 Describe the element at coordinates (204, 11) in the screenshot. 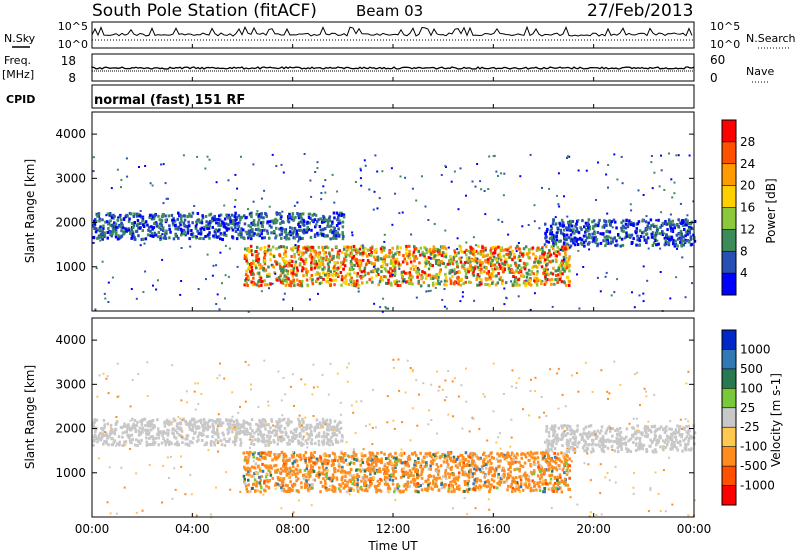

I see `station-title: South Pole Station (fitACF)` at that location.